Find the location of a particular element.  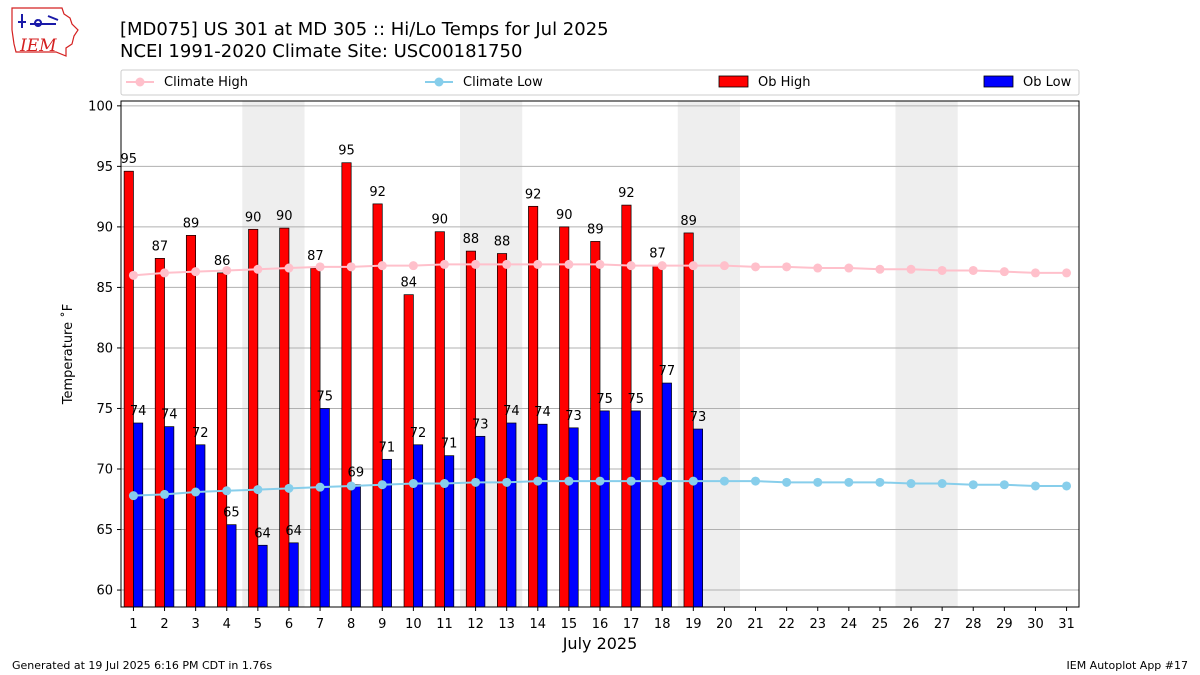

label-ob-high-day-4: 86 is located at coordinates (222, 261).